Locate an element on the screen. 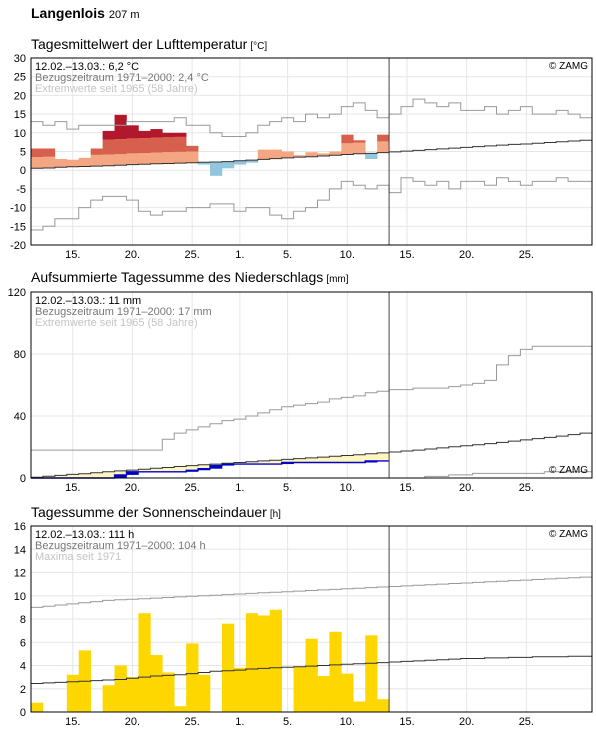 The image size is (596, 729). mean-line is located at coordinates (311, 154).